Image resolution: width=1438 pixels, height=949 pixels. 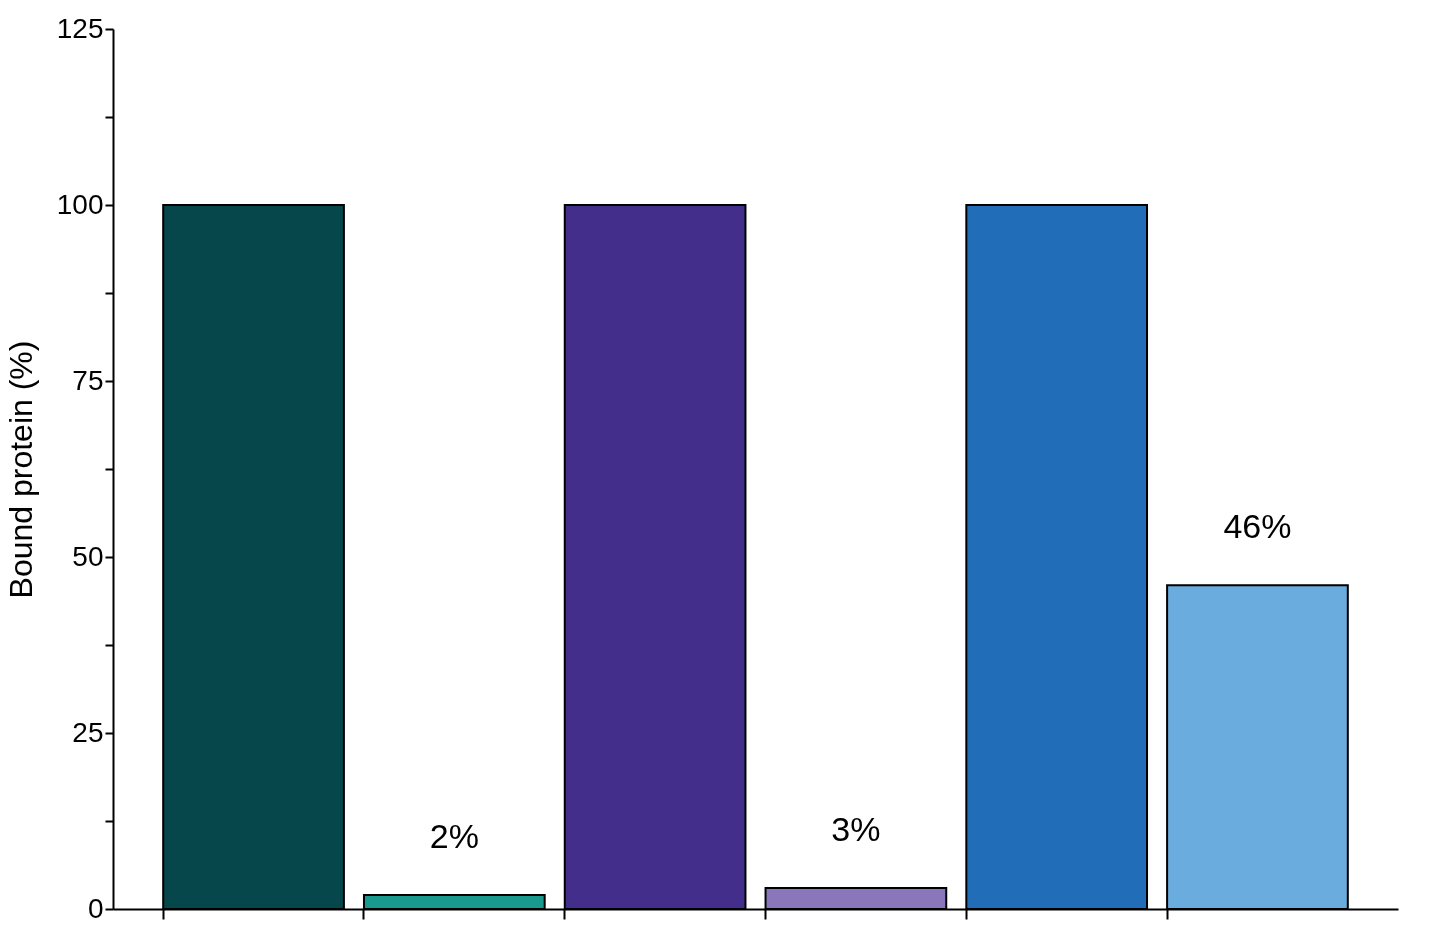 What do you see at coordinates (88, 732) in the screenshot?
I see `y-tick-label: 25` at bounding box center [88, 732].